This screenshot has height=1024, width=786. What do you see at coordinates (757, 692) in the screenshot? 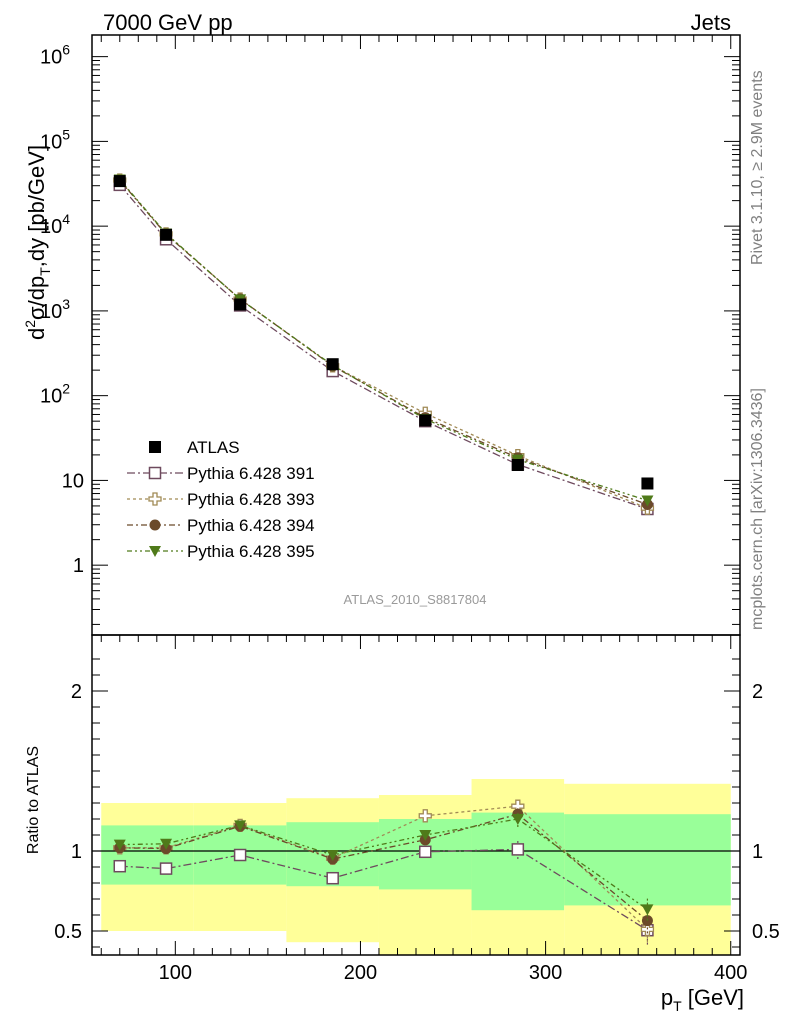
I see `ratio-y-tick-label-right: 2` at bounding box center [757, 692].